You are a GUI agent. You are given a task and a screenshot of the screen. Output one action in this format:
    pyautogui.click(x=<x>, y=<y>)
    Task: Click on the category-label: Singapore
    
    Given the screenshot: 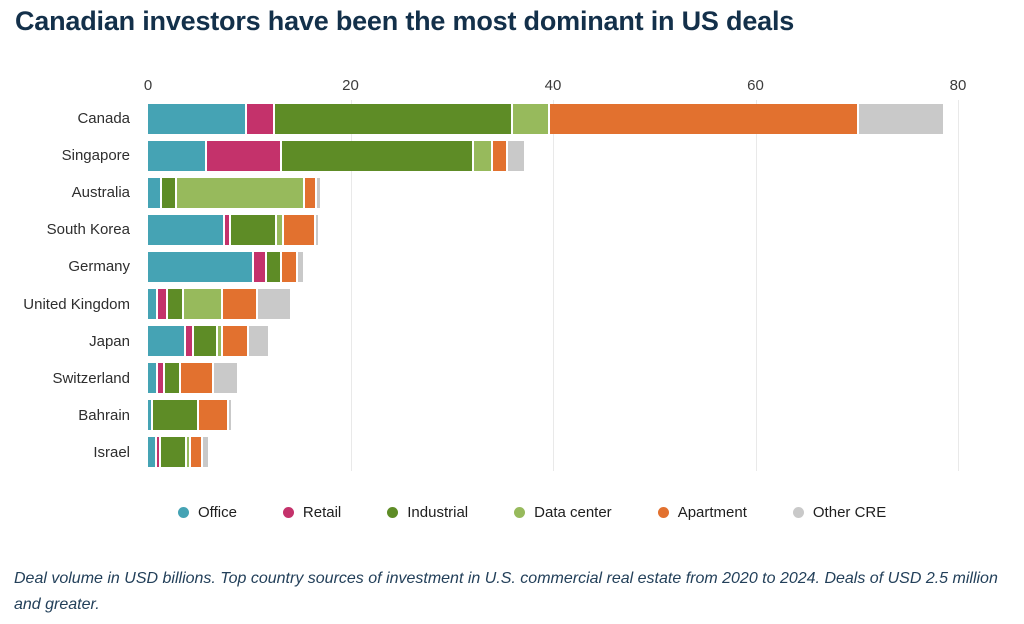 What is the action you would take?
    pyautogui.click(x=95, y=156)
    